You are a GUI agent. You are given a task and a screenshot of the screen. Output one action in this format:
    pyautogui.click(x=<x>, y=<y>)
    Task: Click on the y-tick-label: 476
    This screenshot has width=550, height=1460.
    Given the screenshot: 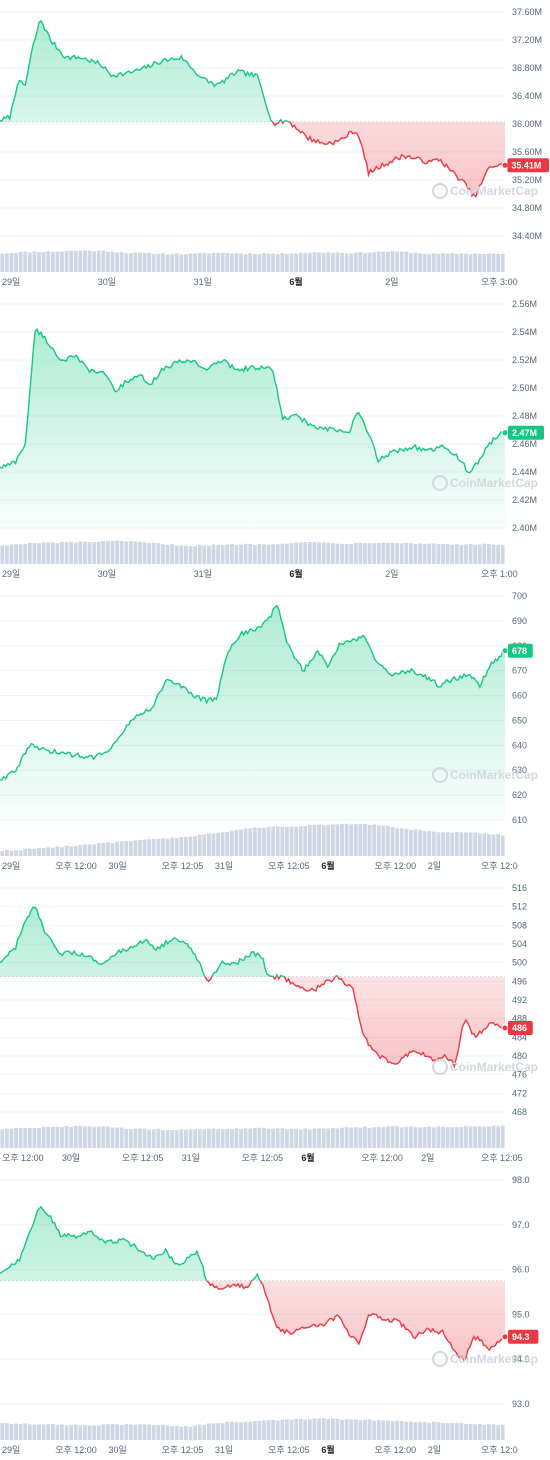 What is the action you would take?
    pyautogui.click(x=519, y=1075)
    